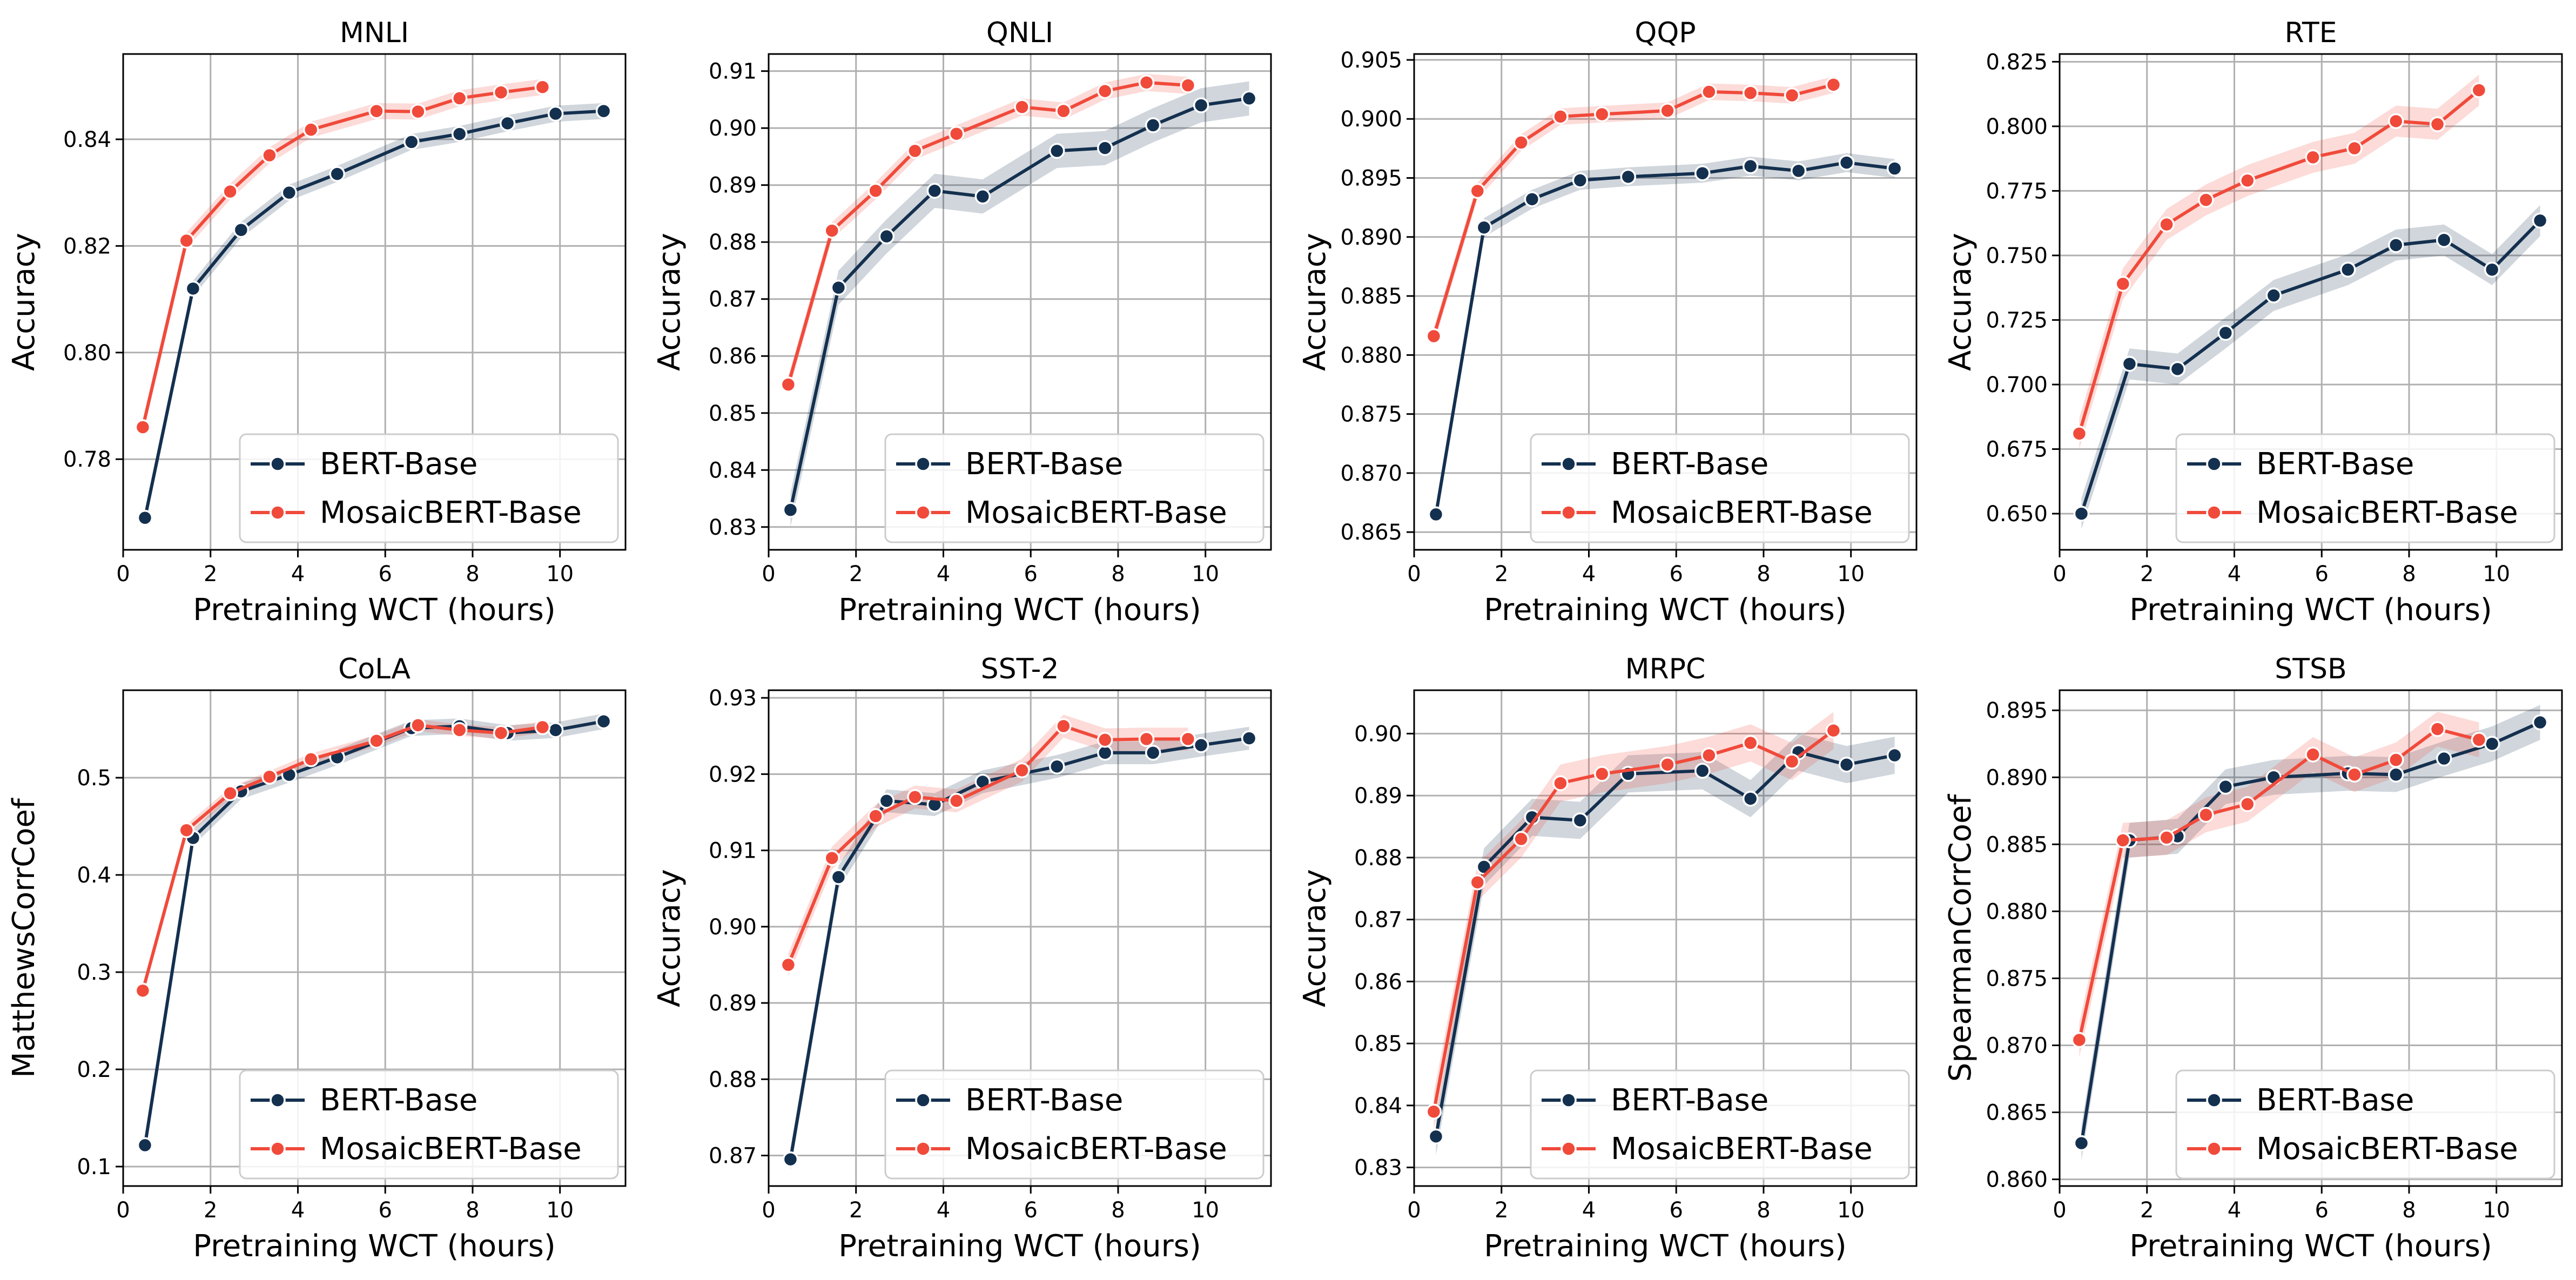 The height and width of the screenshot is (1280, 2576). Describe the element at coordinates (94, 972) in the screenshot. I see `y-tick-label: 0.3` at that location.